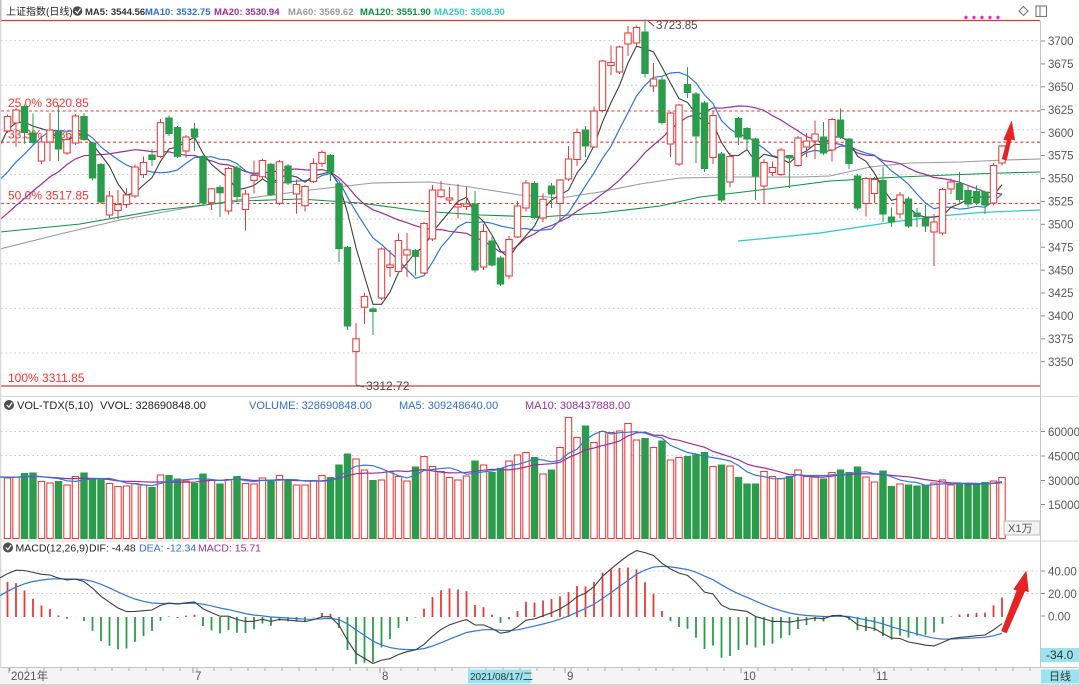  What do you see at coordinates (1059, 618) in the screenshot?
I see `svg-text: 0.00` at bounding box center [1059, 618].